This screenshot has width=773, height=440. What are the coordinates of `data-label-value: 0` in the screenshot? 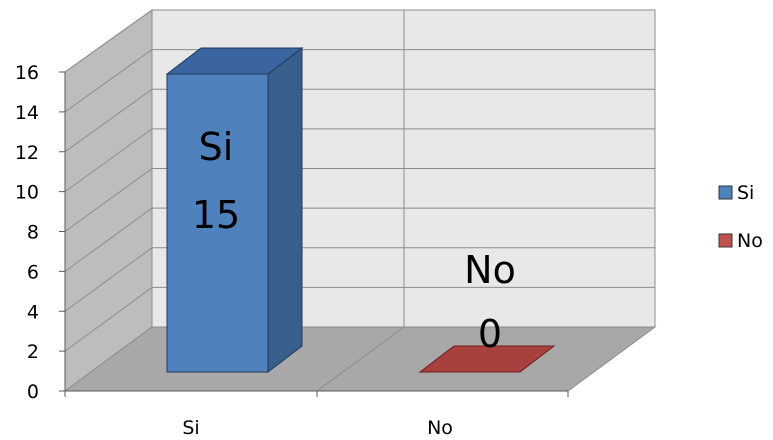 It's located at (490, 334).